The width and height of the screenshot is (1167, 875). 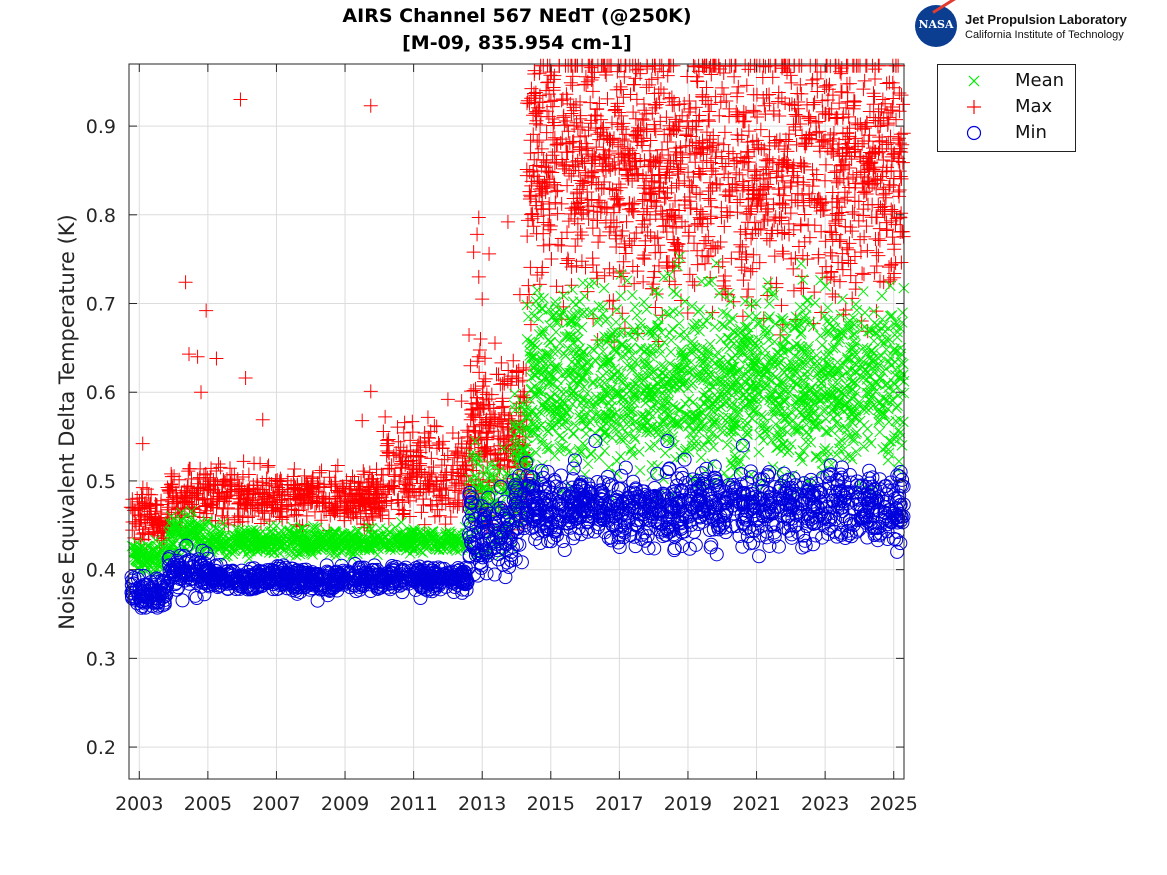 What do you see at coordinates (936, 24) in the screenshot?
I see `nasa-seal-text: NASA` at bounding box center [936, 24].